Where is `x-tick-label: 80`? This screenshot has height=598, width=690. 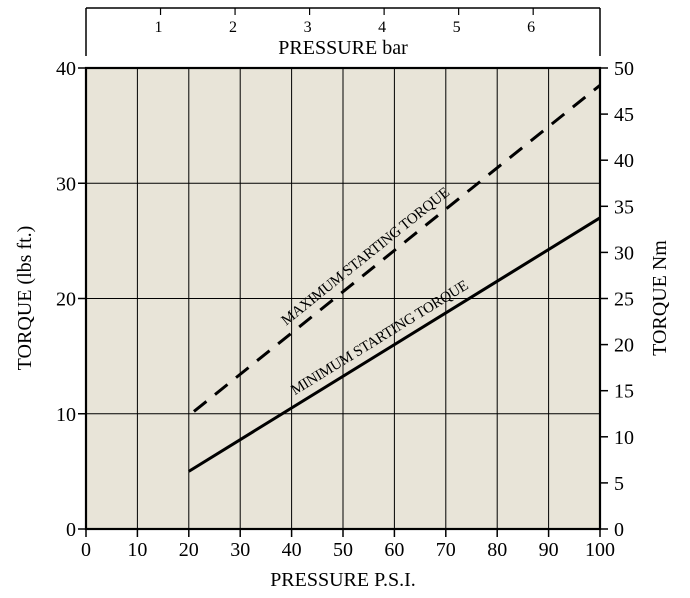 x-tick-label: 80 is located at coordinates (497, 550).